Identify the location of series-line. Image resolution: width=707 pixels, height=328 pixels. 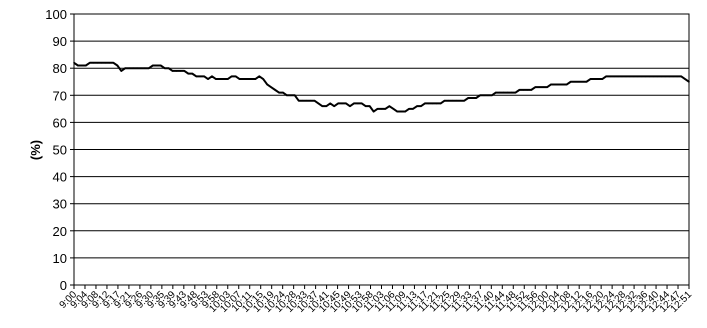
(381, 87).